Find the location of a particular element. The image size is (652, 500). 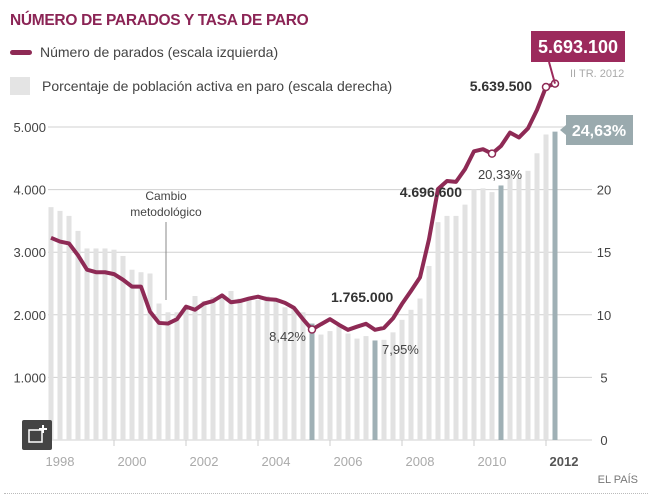

data-label: 8,42% is located at coordinates (287, 336).